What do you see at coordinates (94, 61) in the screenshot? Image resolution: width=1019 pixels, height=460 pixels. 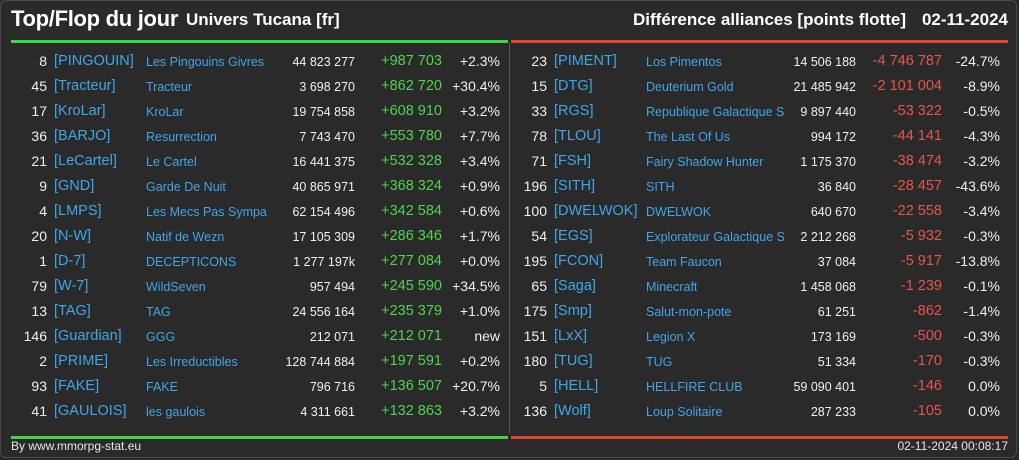 I see `alliance-tag-link: [PINGOUIN]` at bounding box center [94, 61].